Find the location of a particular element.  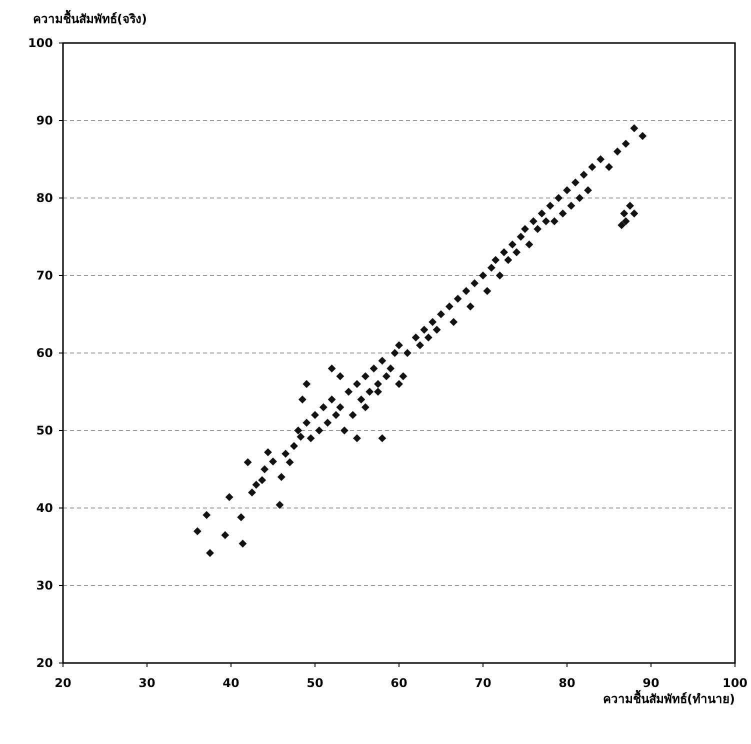

x-tick-label: 40 is located at coordinates (231, 683).